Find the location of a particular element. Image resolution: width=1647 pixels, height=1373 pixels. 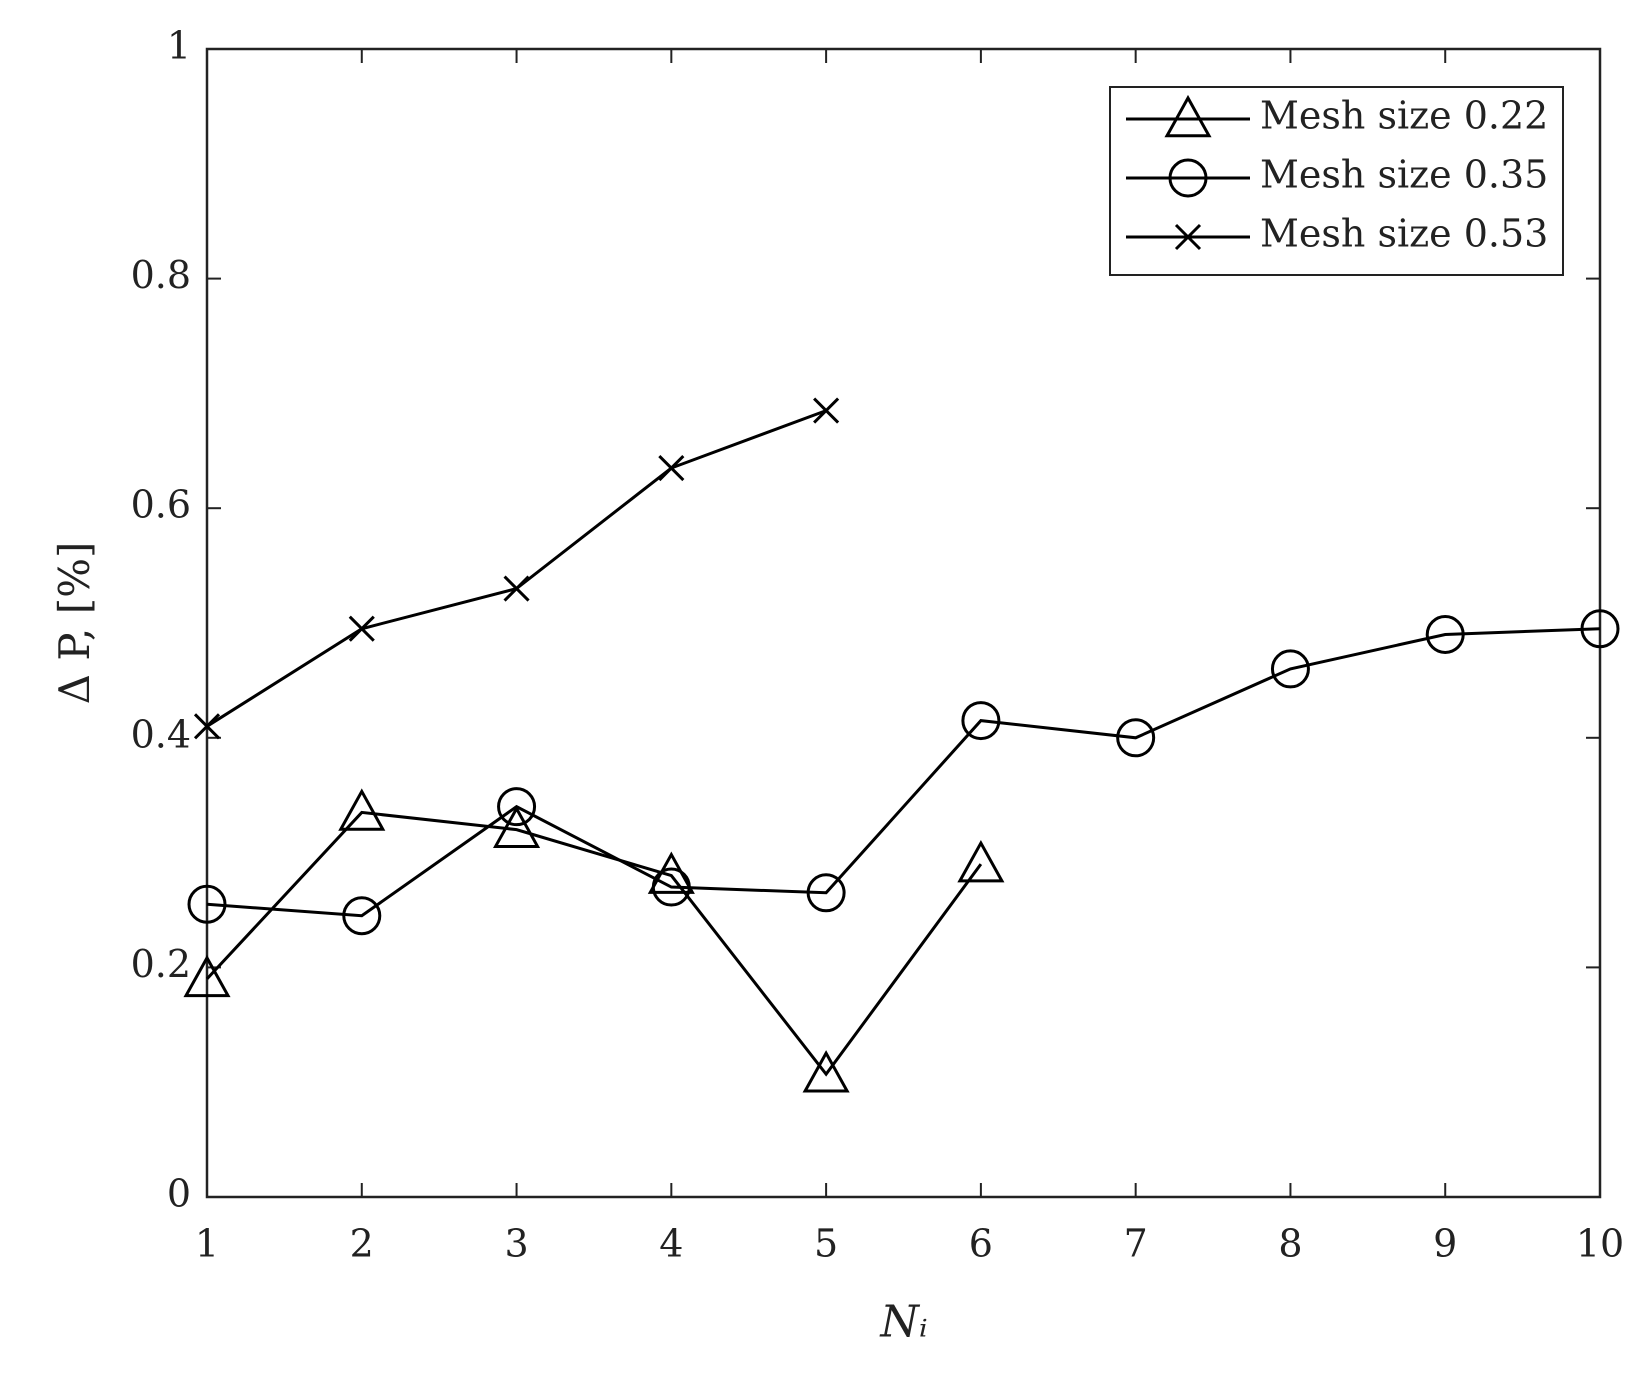

x-tick-label: 9 is located at coordinates (1445, 1244).